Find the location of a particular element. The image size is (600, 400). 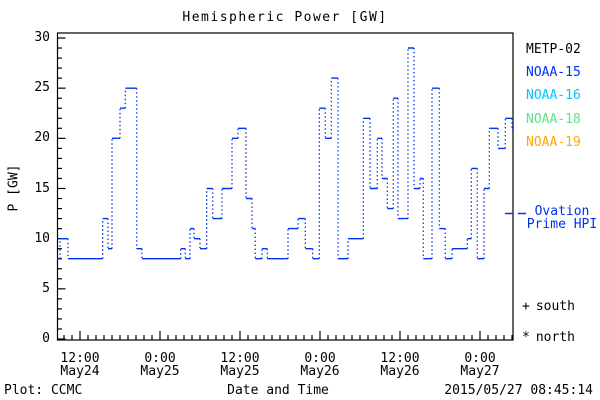

x-tick-label-May25-12:00: 12:00 May25 is located at coordinates (240, 365).